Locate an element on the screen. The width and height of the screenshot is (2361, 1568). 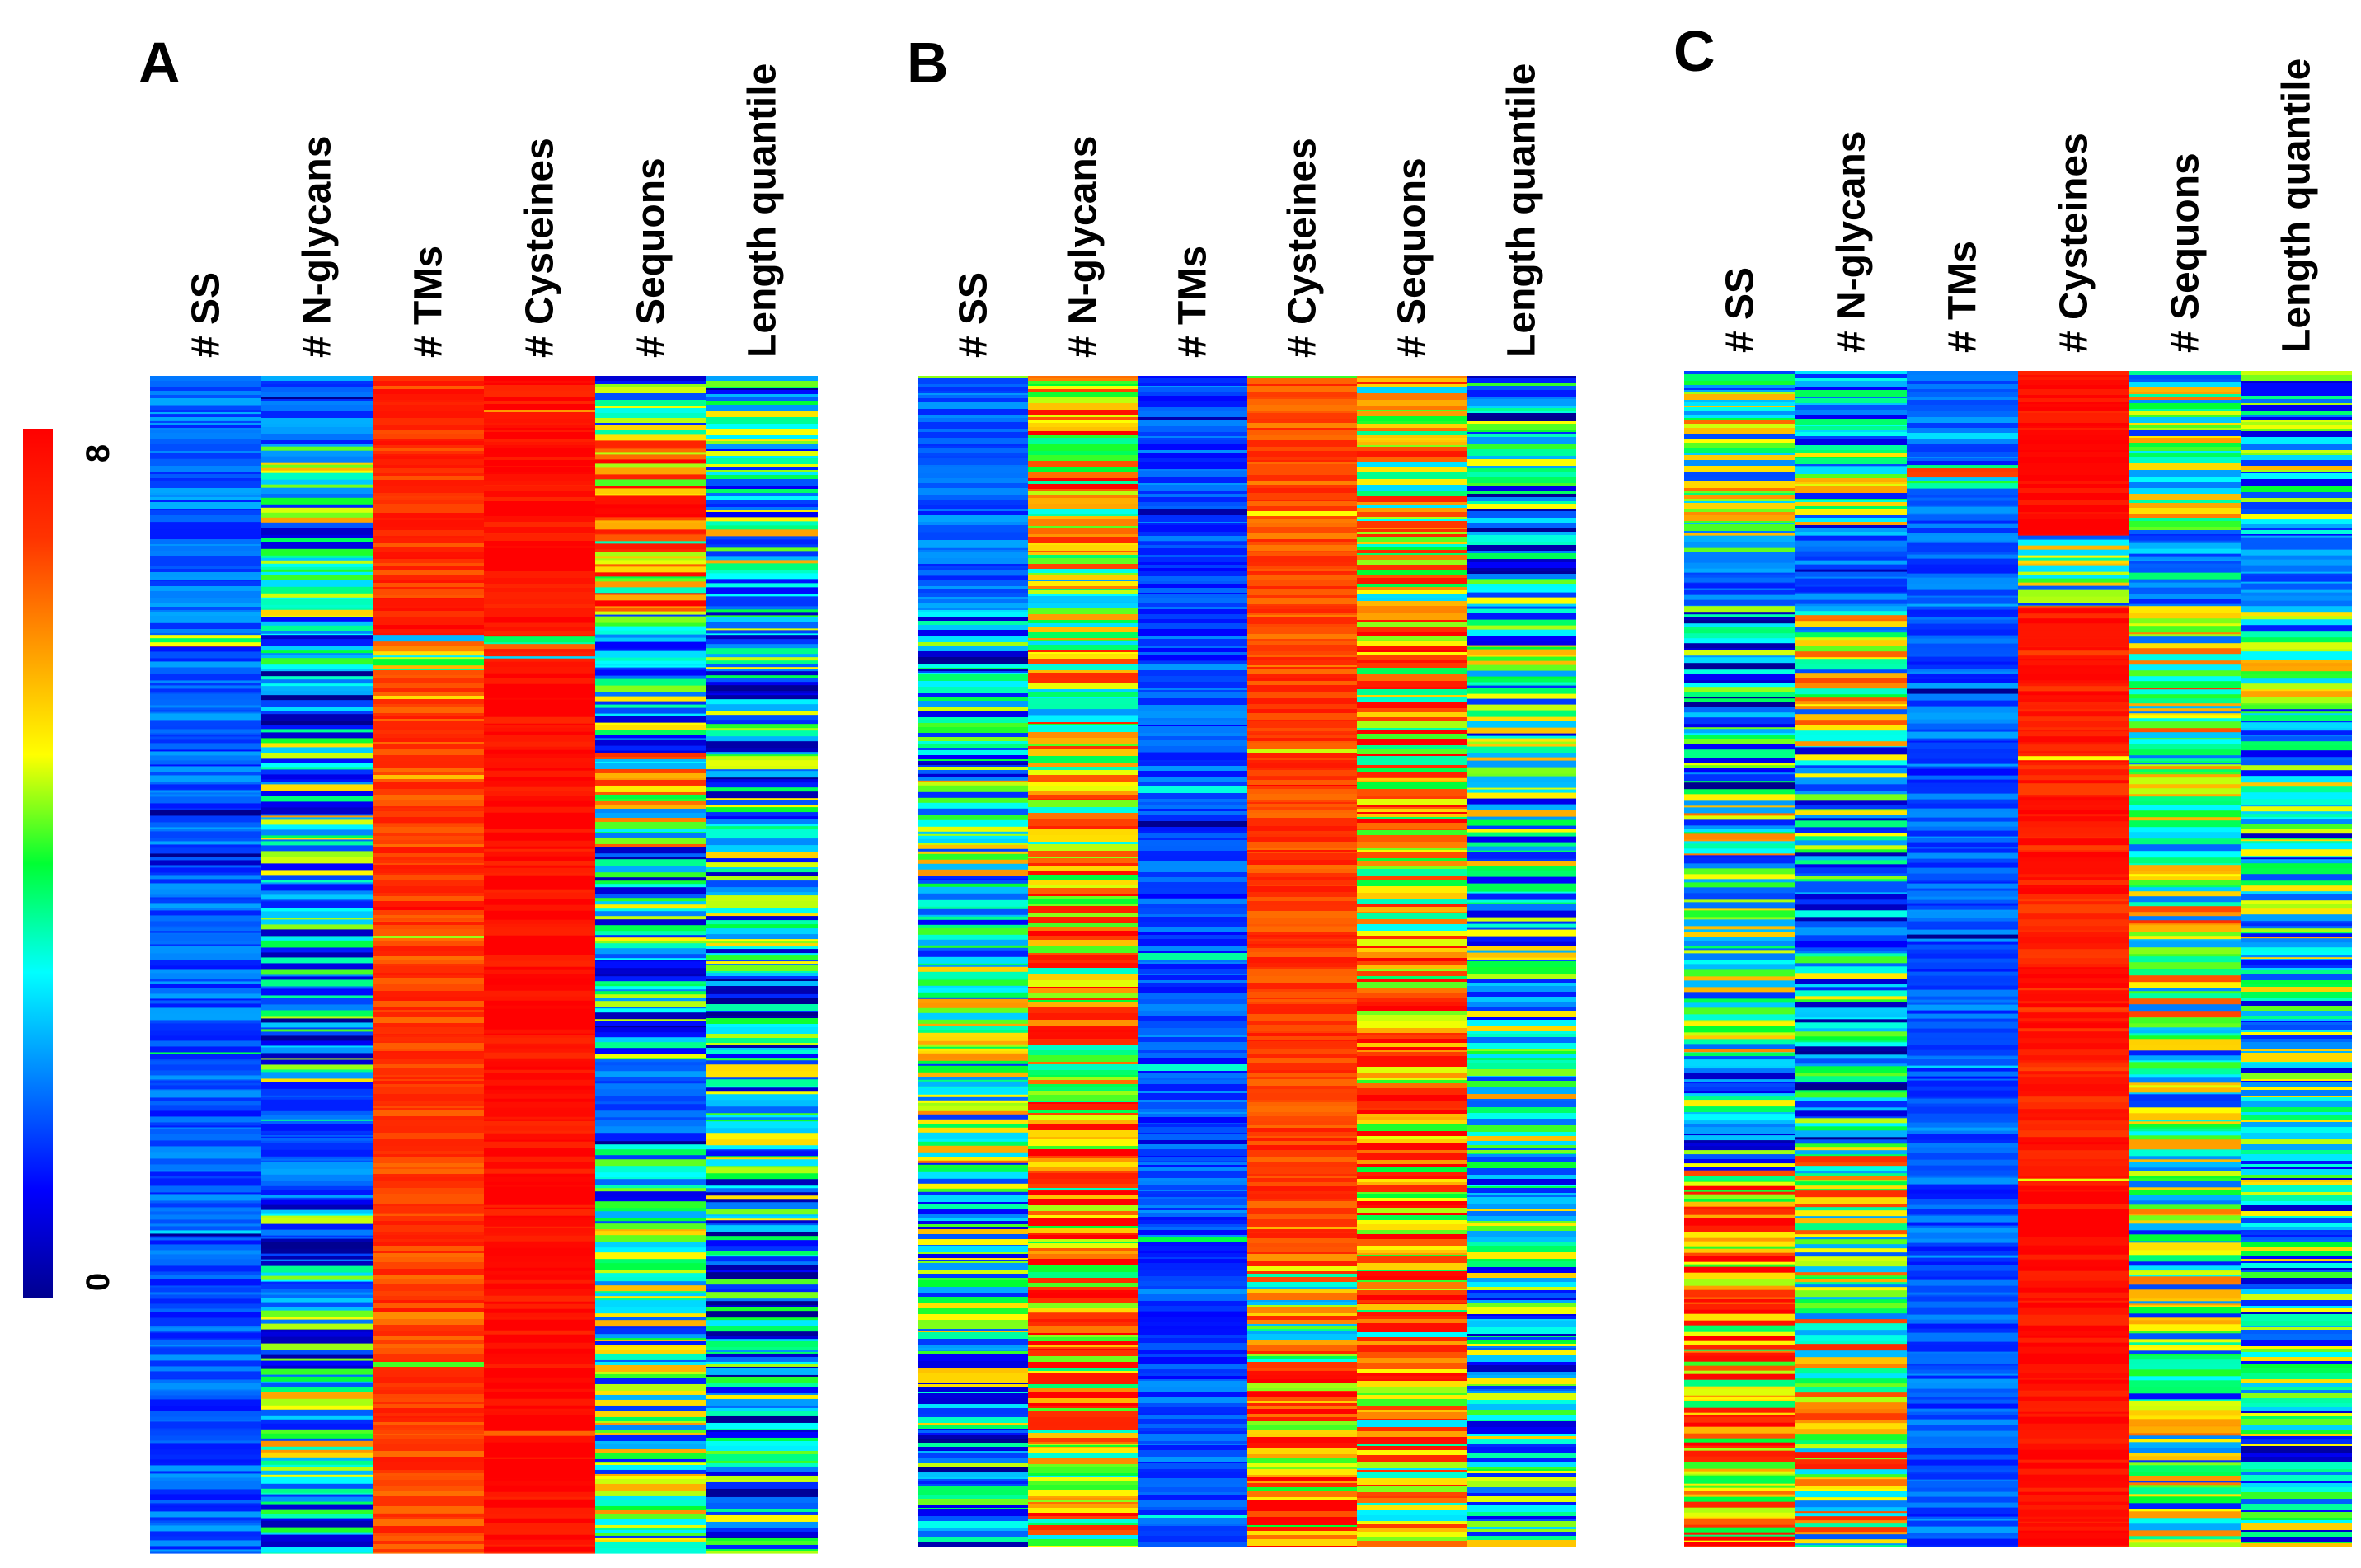
column-label-c-5: Length quantile is located at coordinates (2297, 206).